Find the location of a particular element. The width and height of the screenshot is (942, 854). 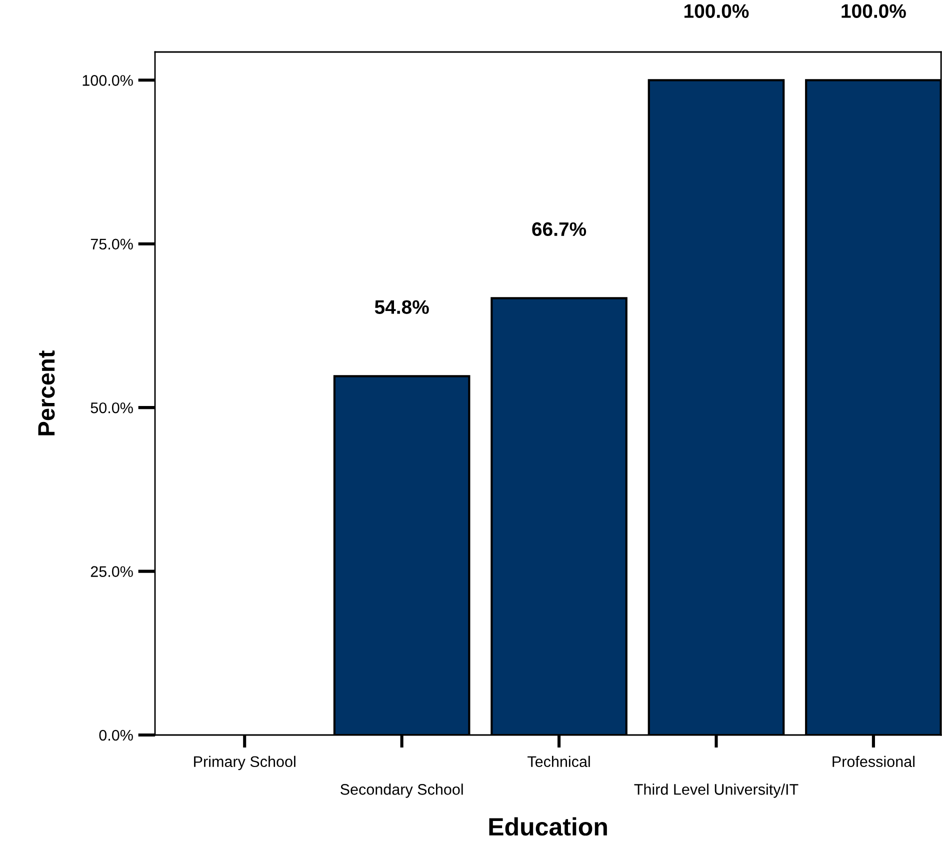

y-tick-label: 75.0% is located at coordinates (111, 244).